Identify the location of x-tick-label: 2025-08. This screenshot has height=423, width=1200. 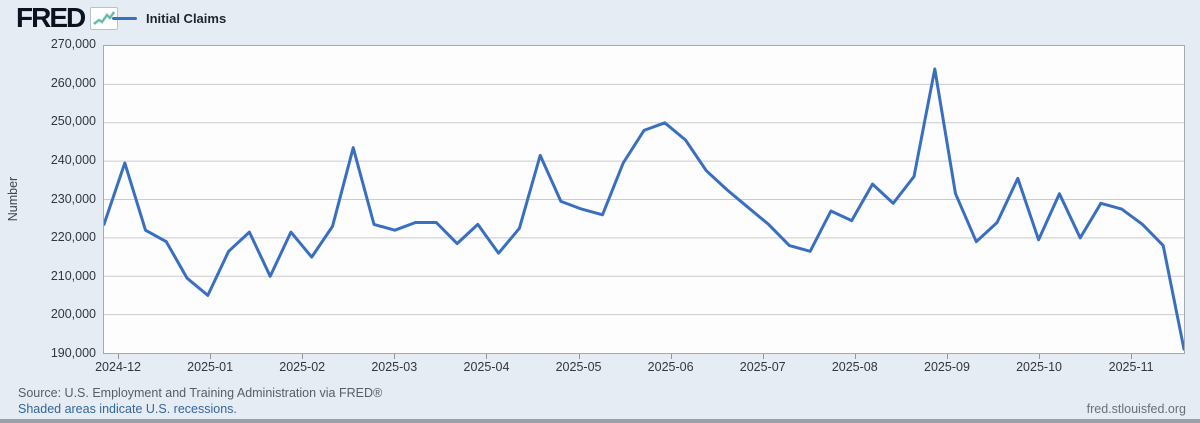
(854, 367).